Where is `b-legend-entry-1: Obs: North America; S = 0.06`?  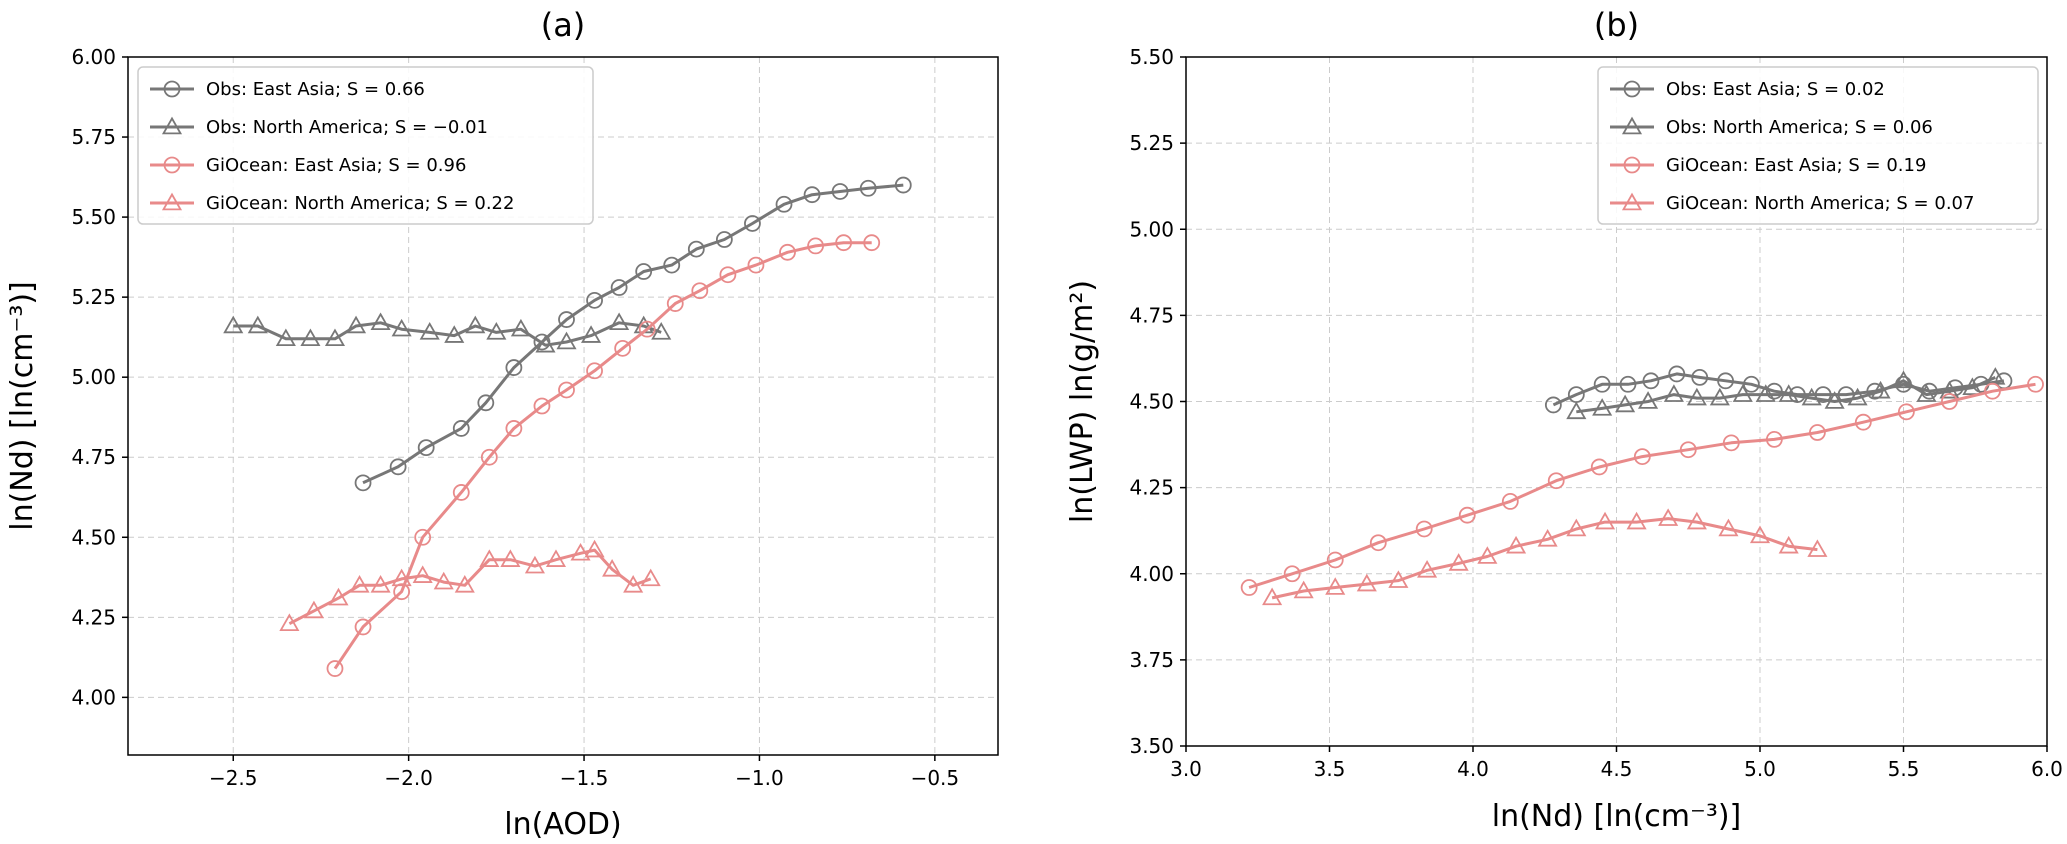
b-legend-entry-1: Obs: North America; S = 0.06 is located at coordinates (1771, 127).